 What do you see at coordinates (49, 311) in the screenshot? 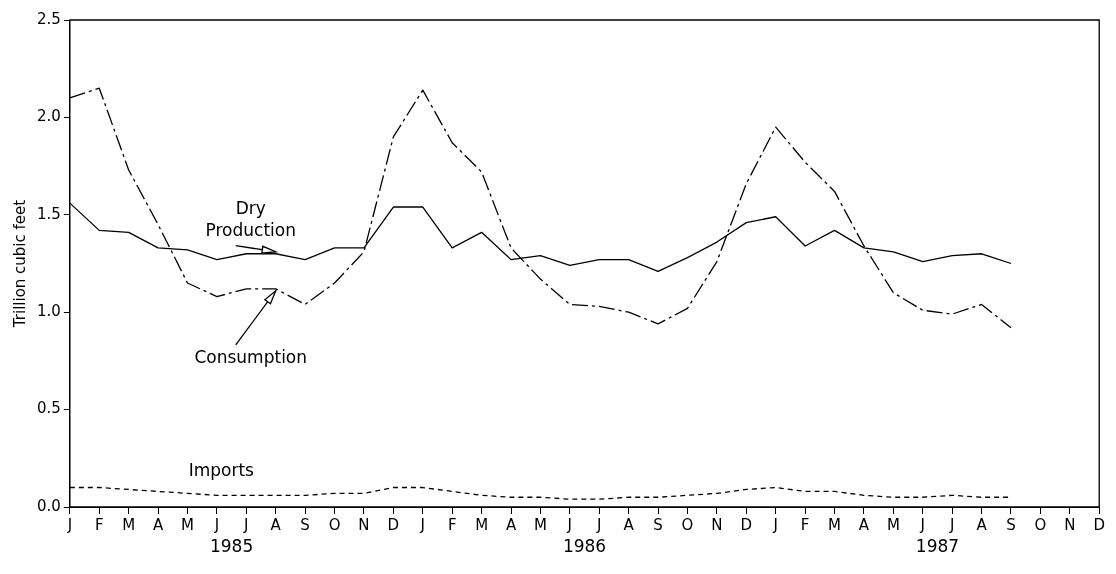
I see `y-tick-label: 1.0` at bounding box center [49, 311].